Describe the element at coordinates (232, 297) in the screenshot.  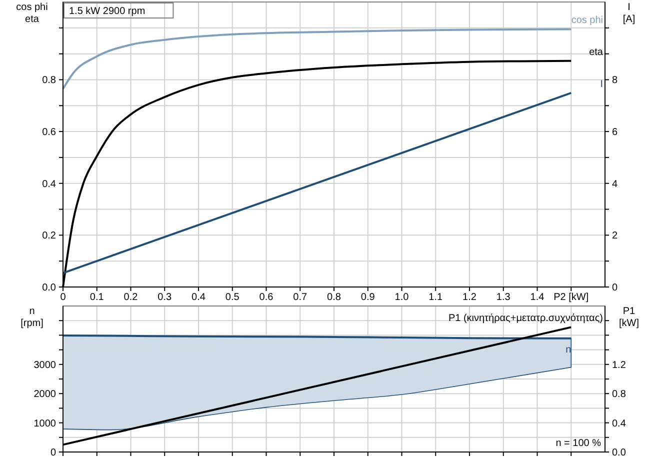
I see `x-tick-label: 0.5` at that location.